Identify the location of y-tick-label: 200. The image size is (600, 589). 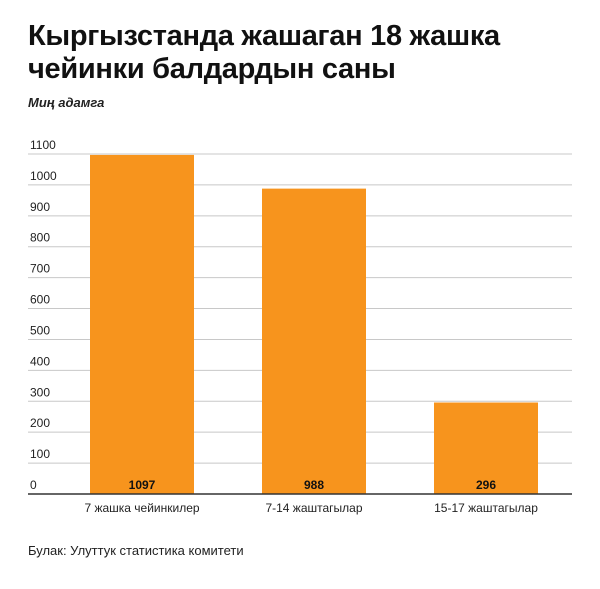
(40, 423).